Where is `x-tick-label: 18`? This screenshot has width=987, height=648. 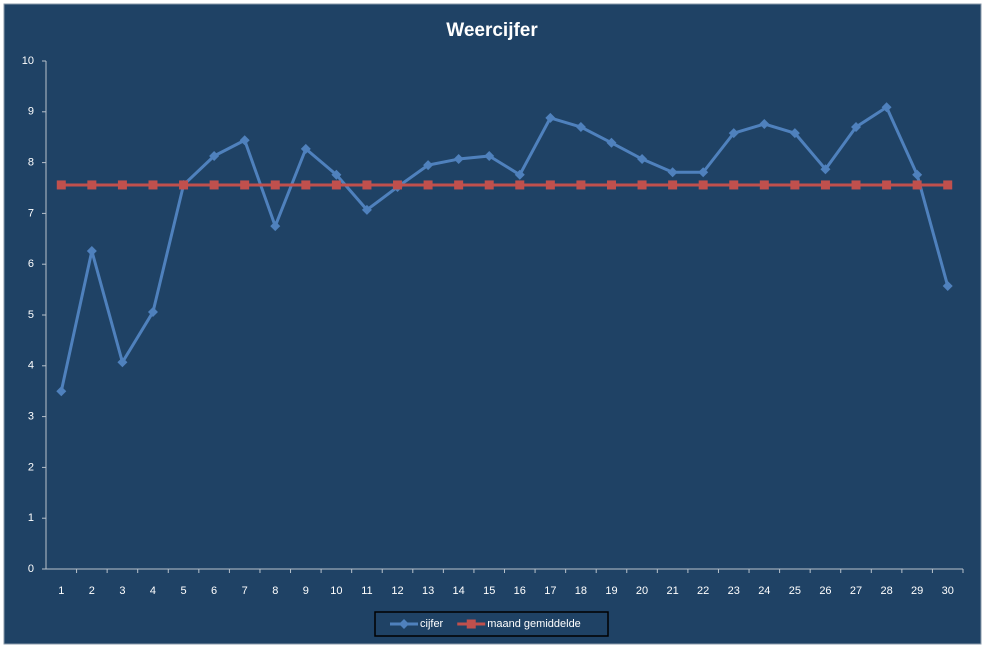
x-tick-label: 18 is located at coordinates (581, 591).